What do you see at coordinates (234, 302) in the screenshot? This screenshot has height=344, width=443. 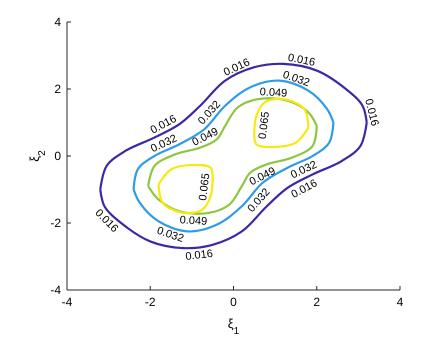 I see `x-tick-label: 0` at bounding box center [234, 302].